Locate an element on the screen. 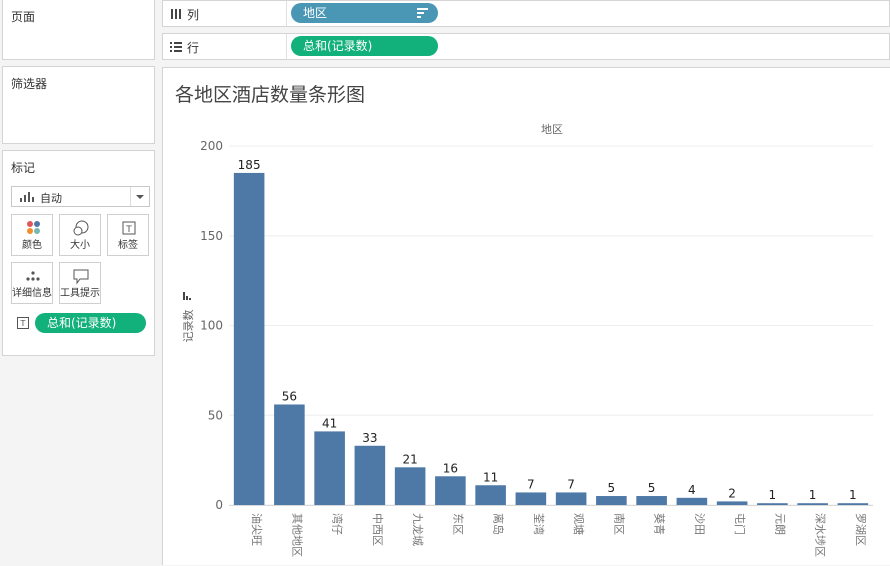 This screenshot has height=566, width=890. data-label: 2 is located at coordinates (732, 493).